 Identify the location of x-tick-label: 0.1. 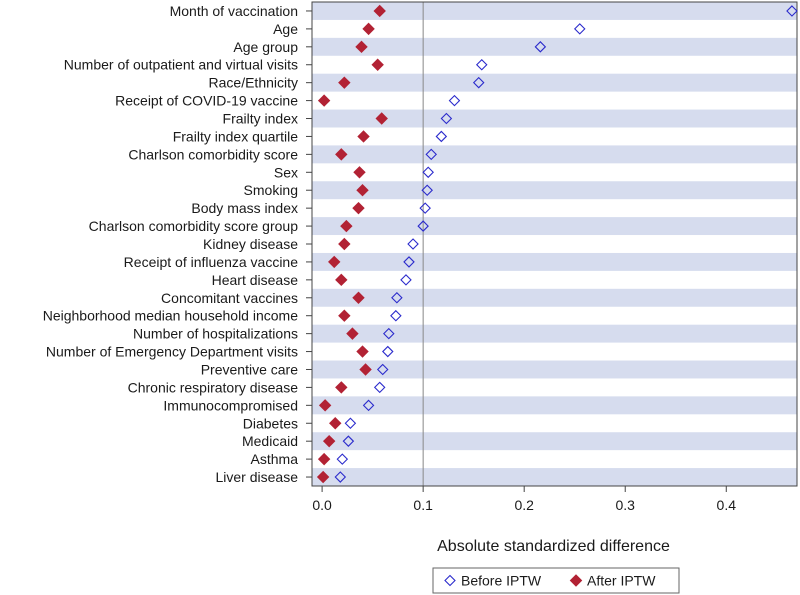
(423, 505).